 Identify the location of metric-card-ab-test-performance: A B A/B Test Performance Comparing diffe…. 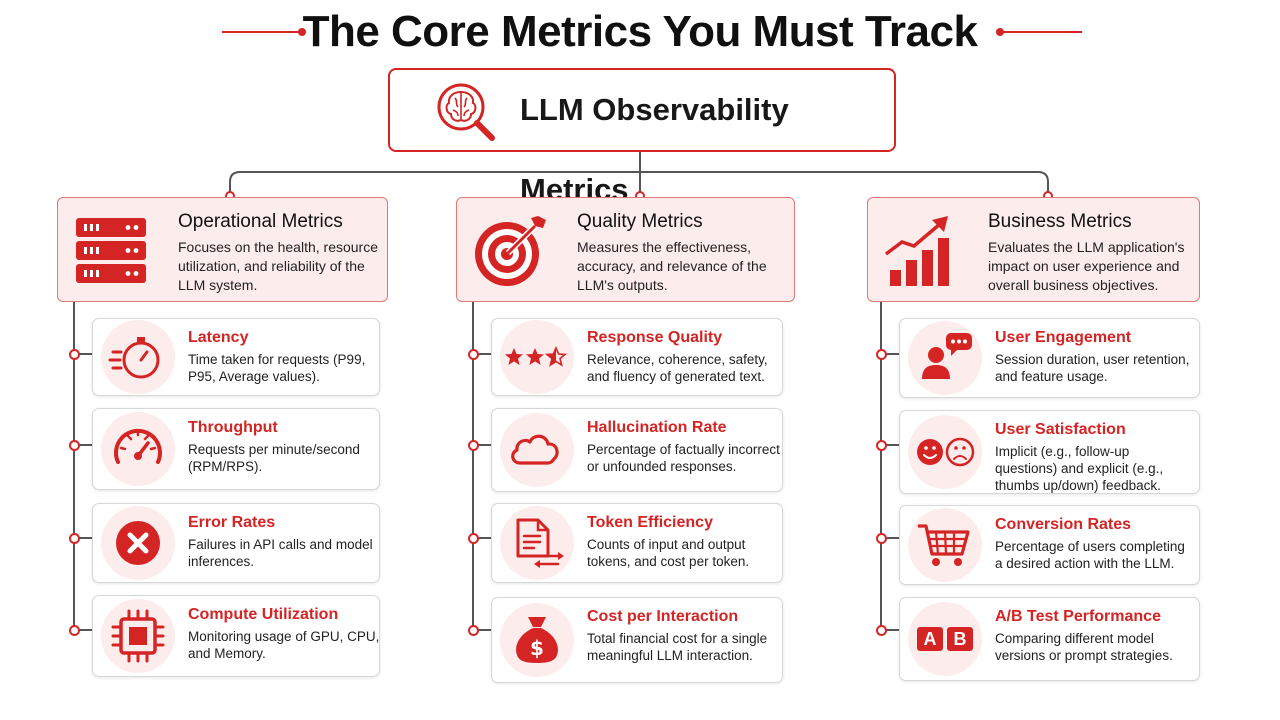
(1049, 639).